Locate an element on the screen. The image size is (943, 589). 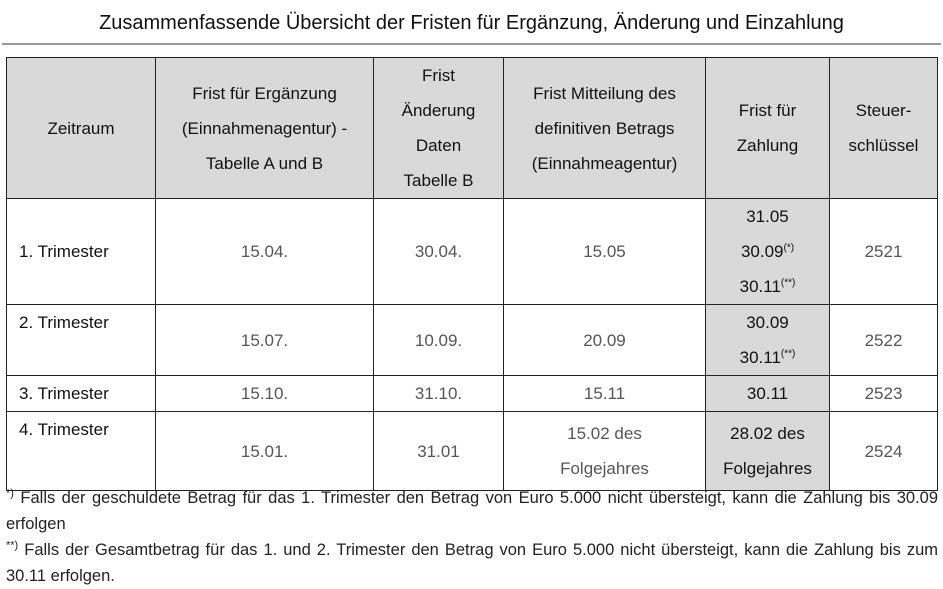
header-cell: Zeitraum is located at coordinates (81, 128).